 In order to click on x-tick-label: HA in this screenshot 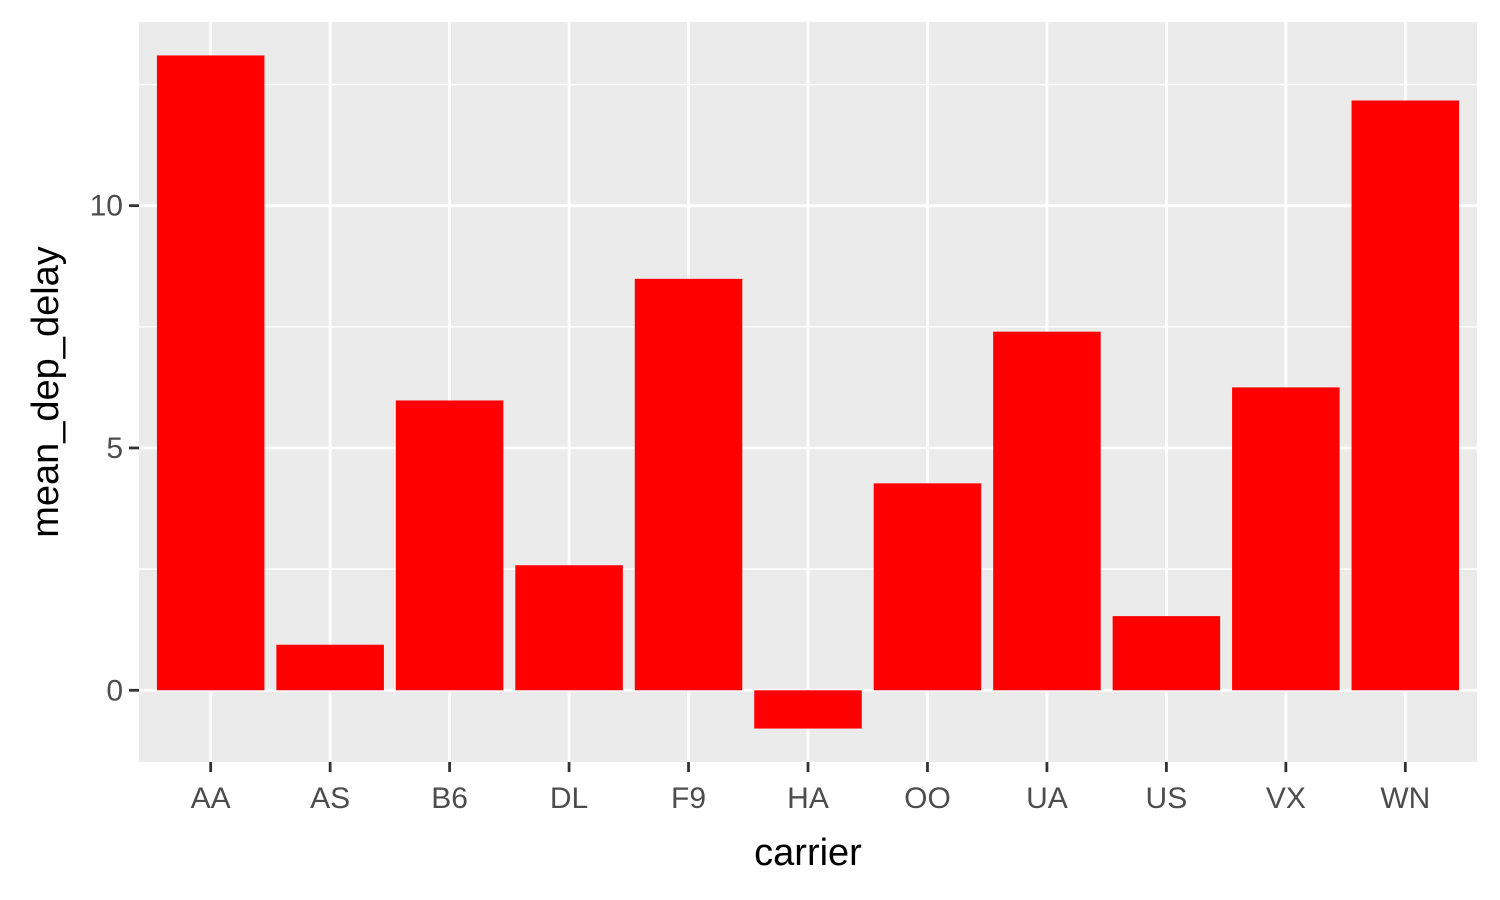, I will do `click(808, 798)`.